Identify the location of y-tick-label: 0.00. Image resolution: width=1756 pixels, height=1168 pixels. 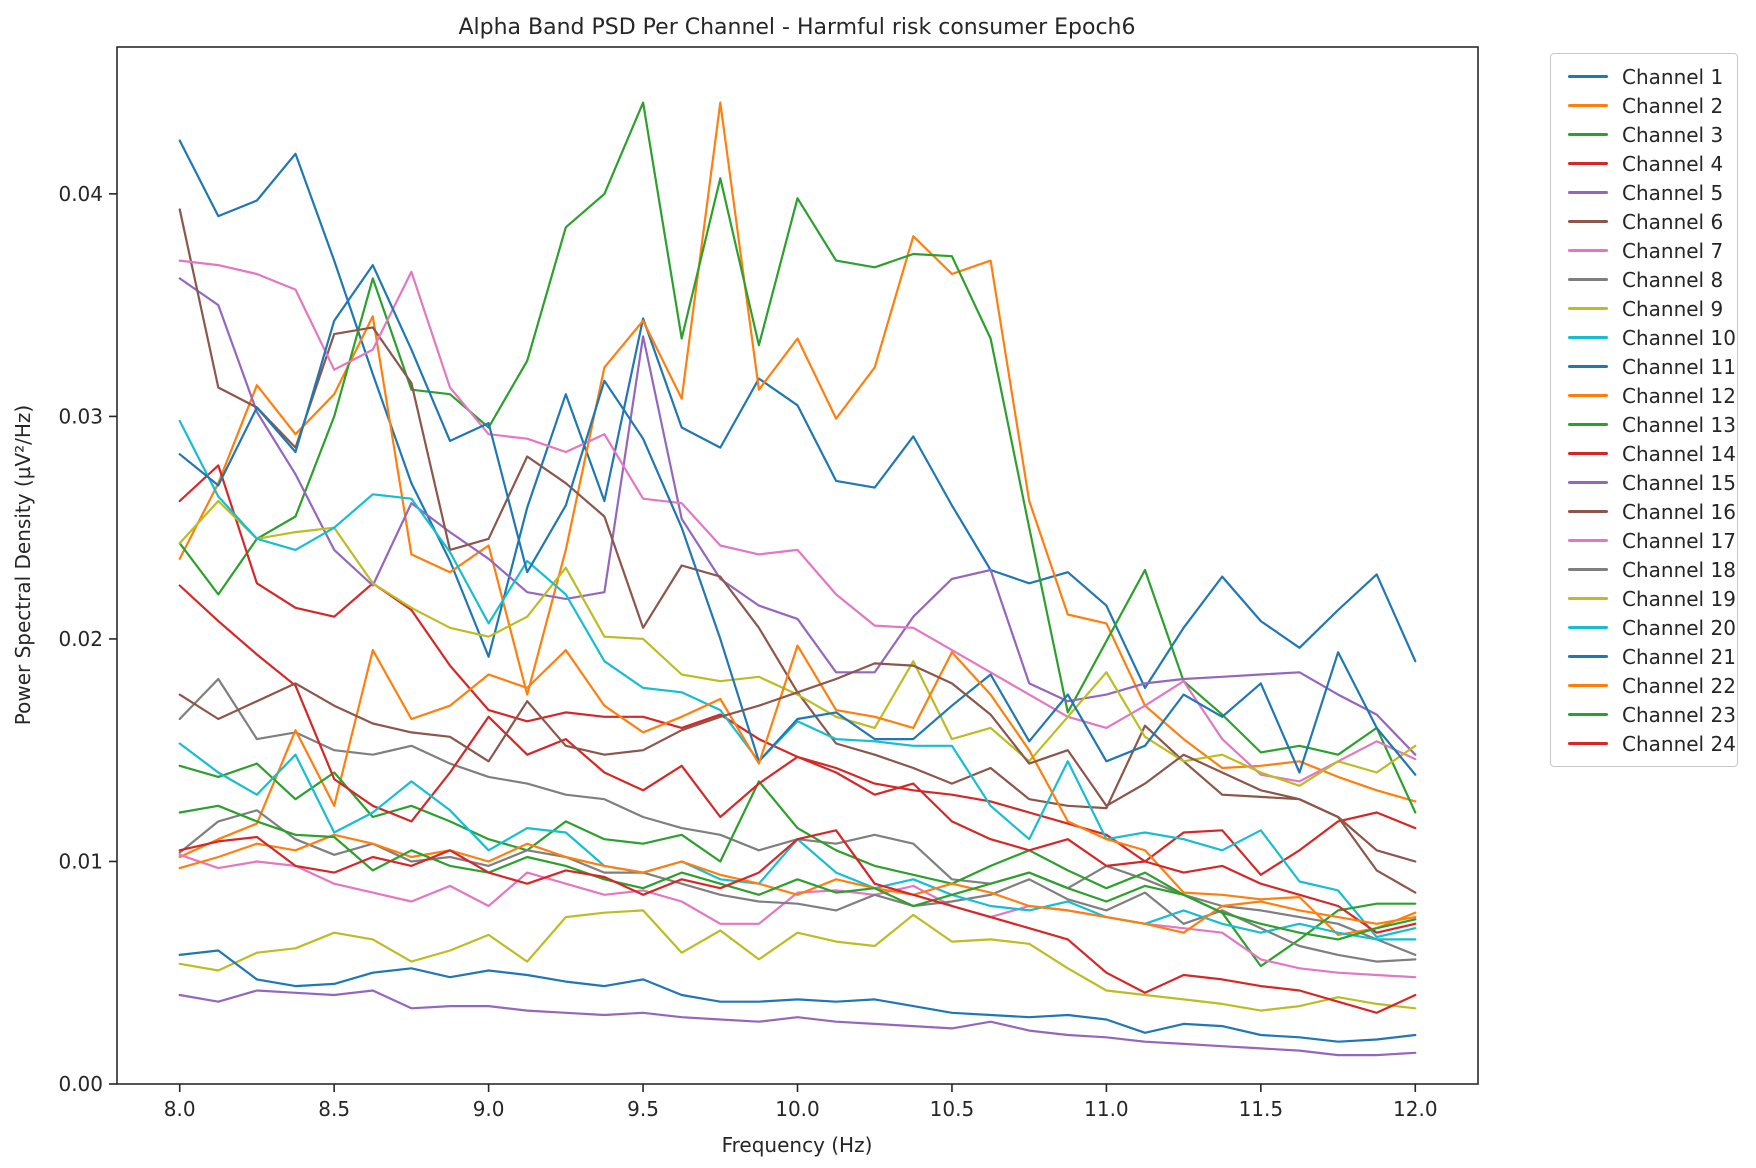
(80, 1084).